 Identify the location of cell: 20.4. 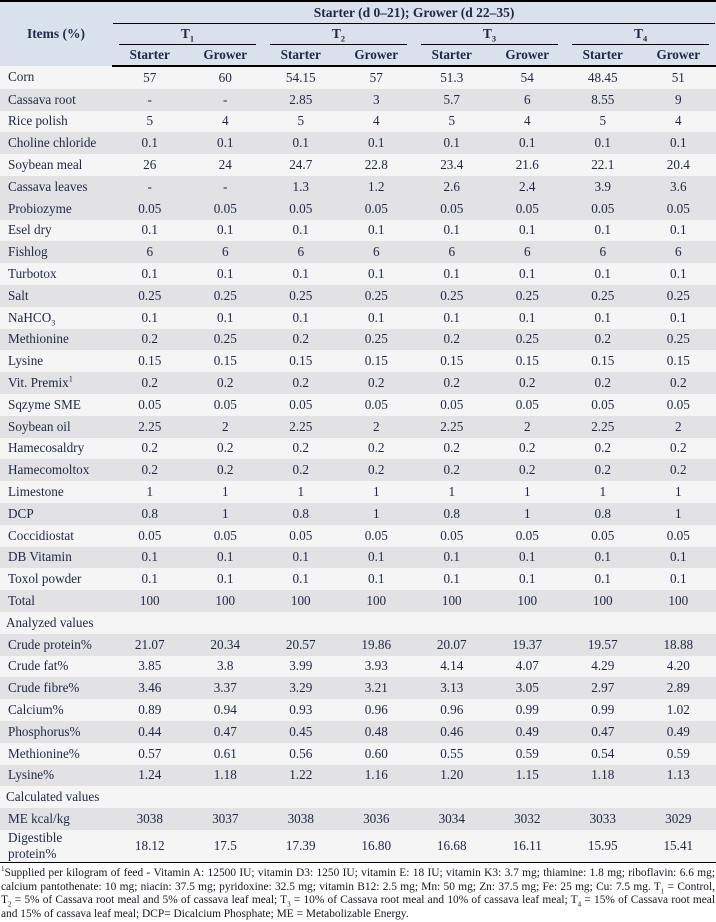
(678, 165).